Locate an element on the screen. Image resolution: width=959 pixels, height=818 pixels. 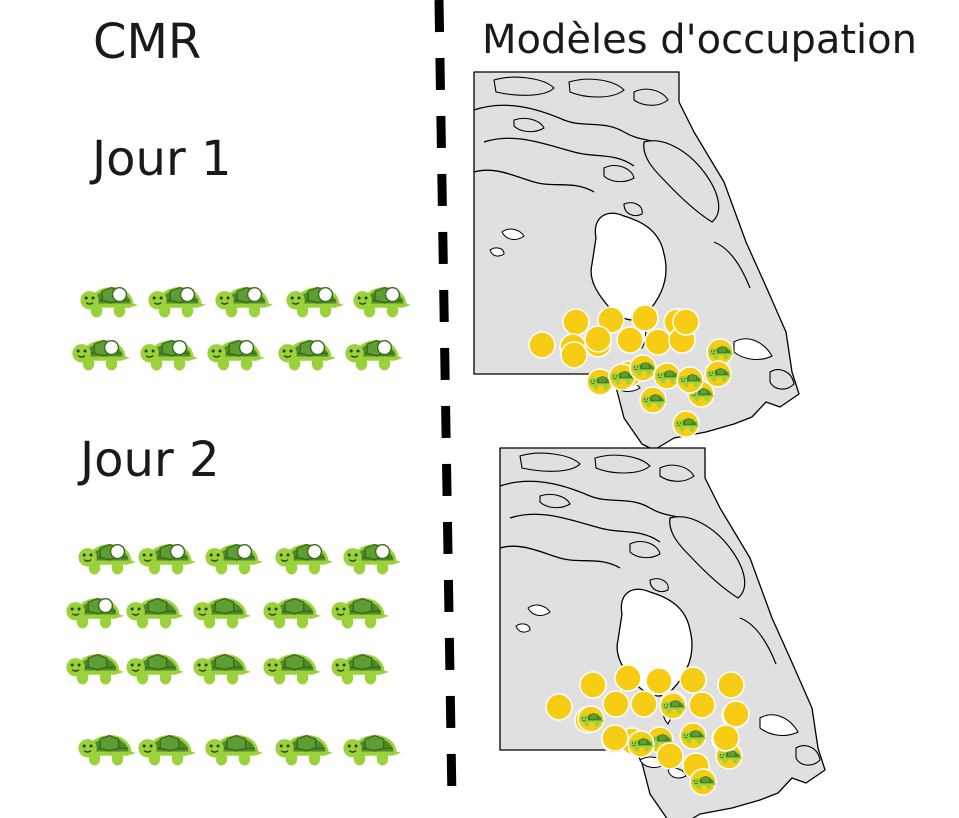
cmr-title: CMR is located at coordinates (147, 42).